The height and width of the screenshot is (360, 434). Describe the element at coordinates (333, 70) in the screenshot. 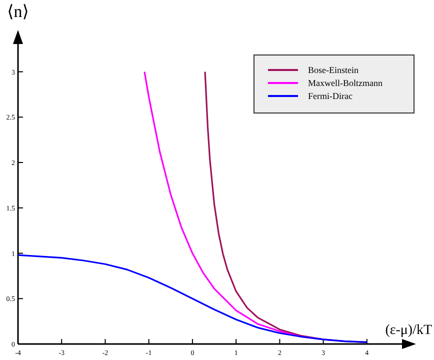

I see `legend-label: Bose-Einstein` at that location.